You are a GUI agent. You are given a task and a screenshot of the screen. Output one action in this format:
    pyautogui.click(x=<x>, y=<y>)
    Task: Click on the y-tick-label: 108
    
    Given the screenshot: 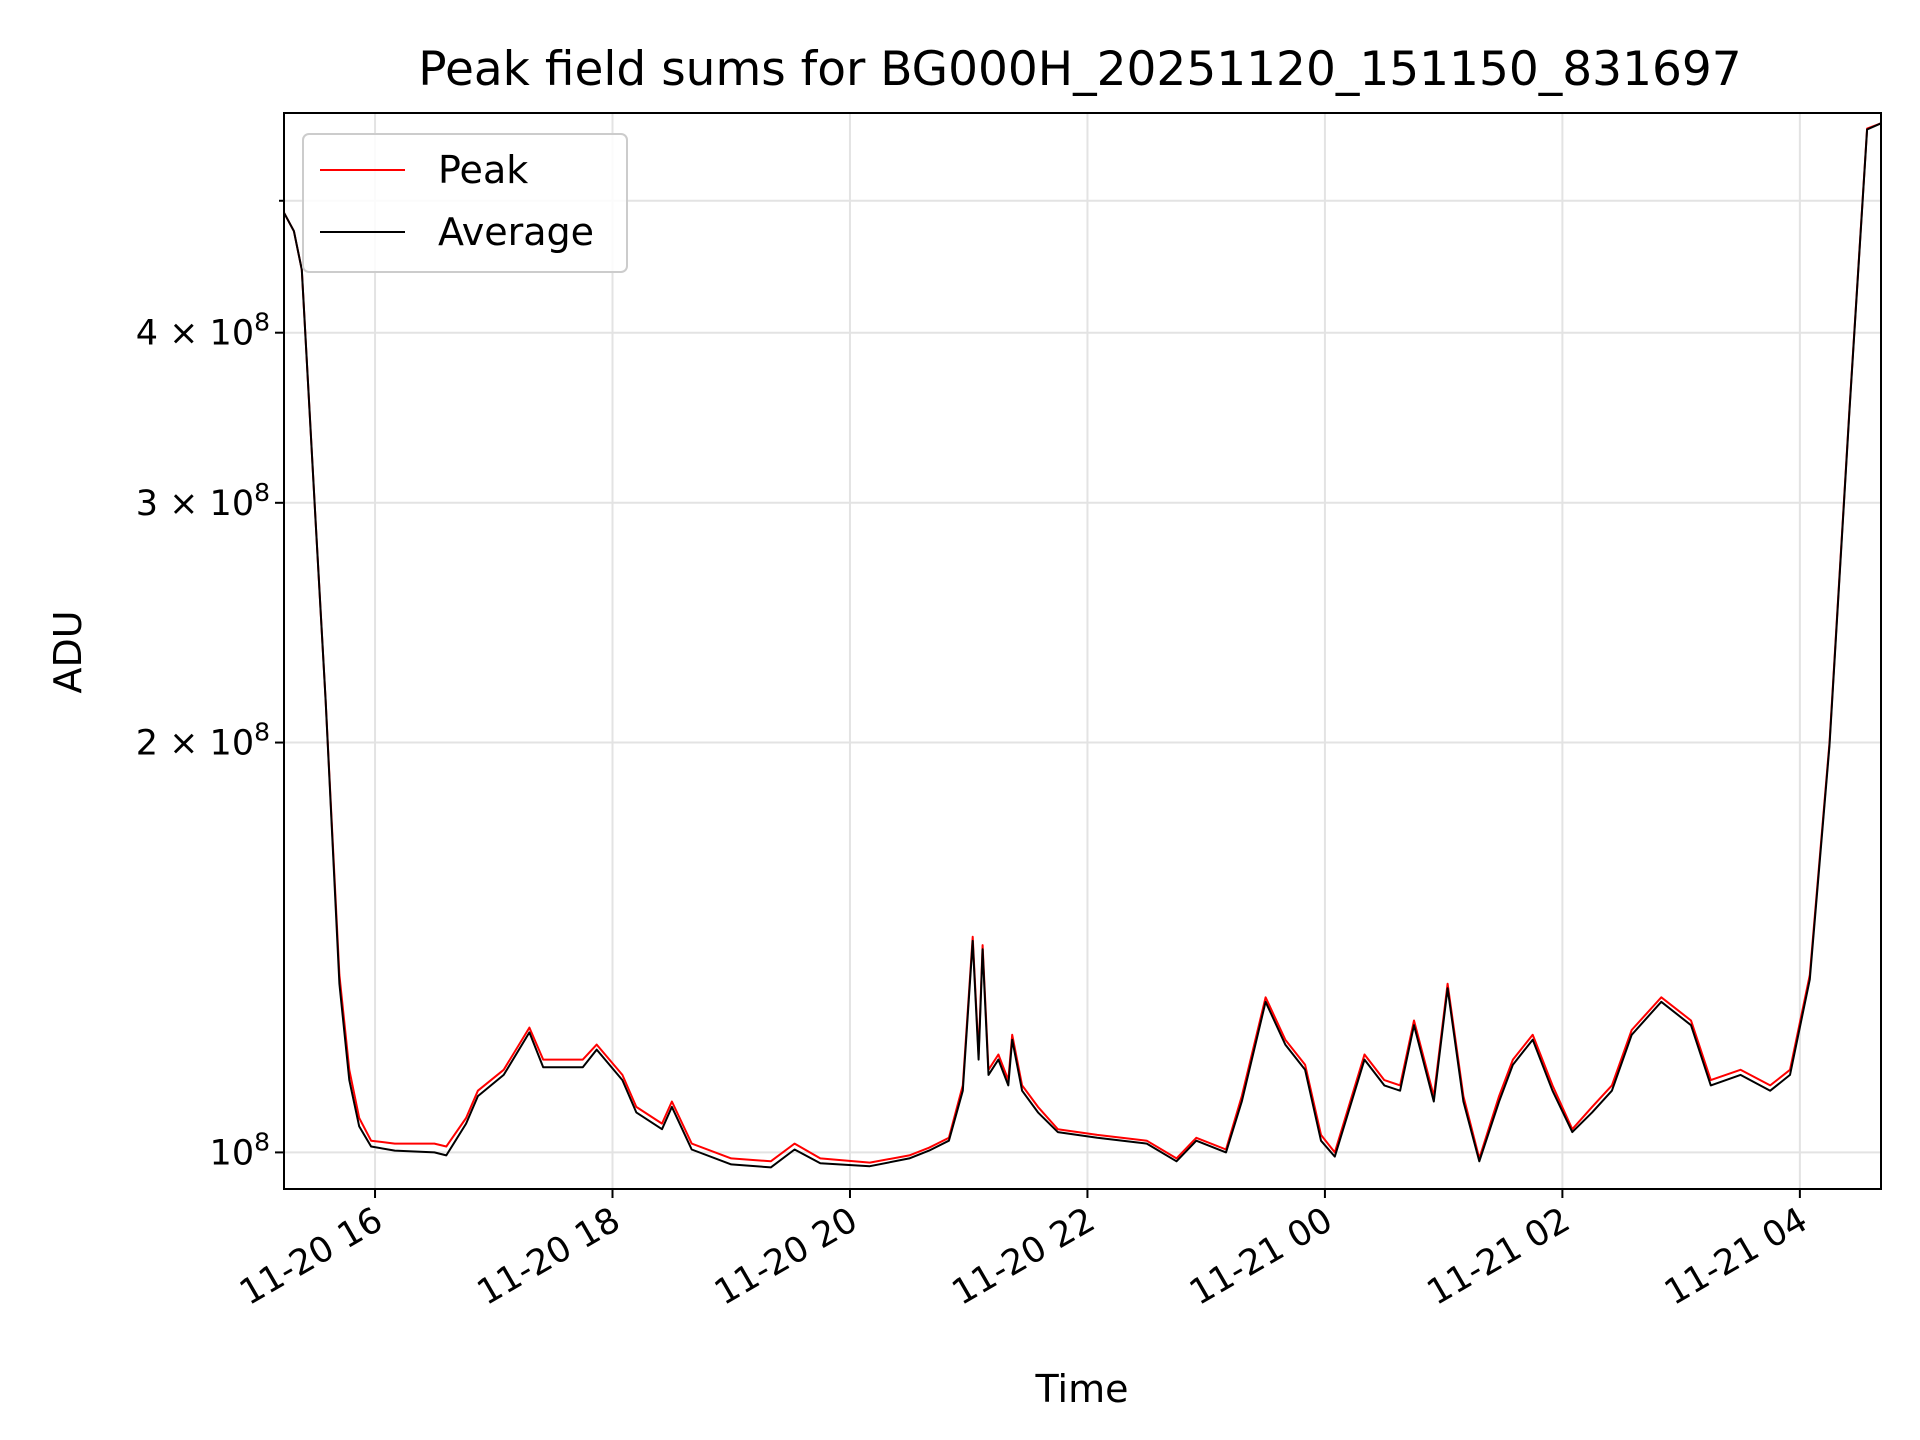 What is the action you would take?
    pyautogui.click(x=240, y=1150)
    